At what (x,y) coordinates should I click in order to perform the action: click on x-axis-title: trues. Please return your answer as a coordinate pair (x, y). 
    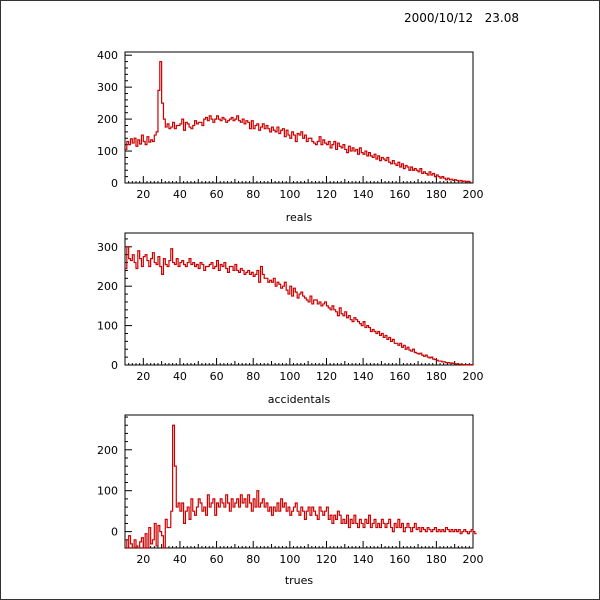
    Looking at the image, I should click on (299, 580).